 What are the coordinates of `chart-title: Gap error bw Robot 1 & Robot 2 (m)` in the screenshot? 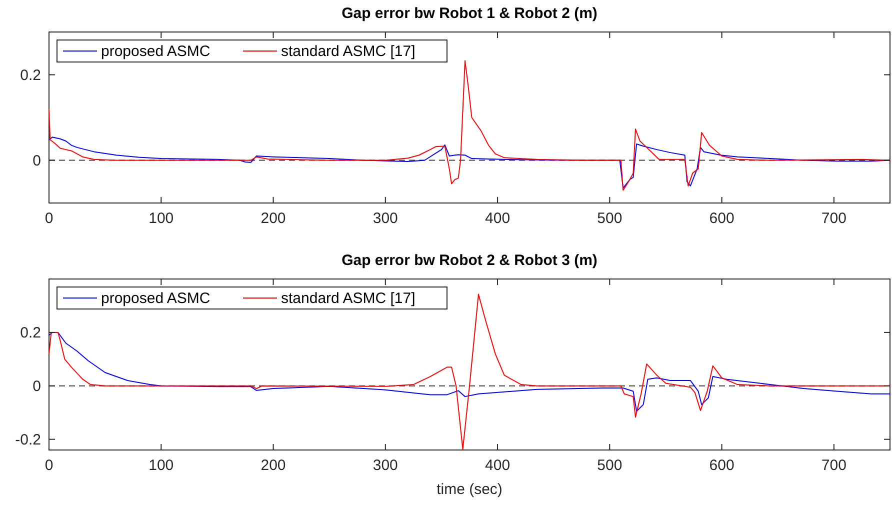 It's located at (470, 13).